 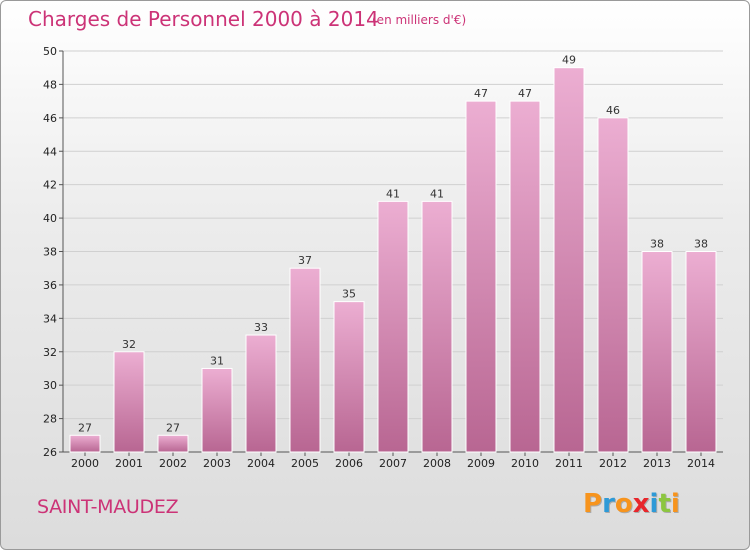 What do you see at coordinates (613, 463) in the screenshot?
I see `x-tick-label: 2012` at bounding box center [613, 463].